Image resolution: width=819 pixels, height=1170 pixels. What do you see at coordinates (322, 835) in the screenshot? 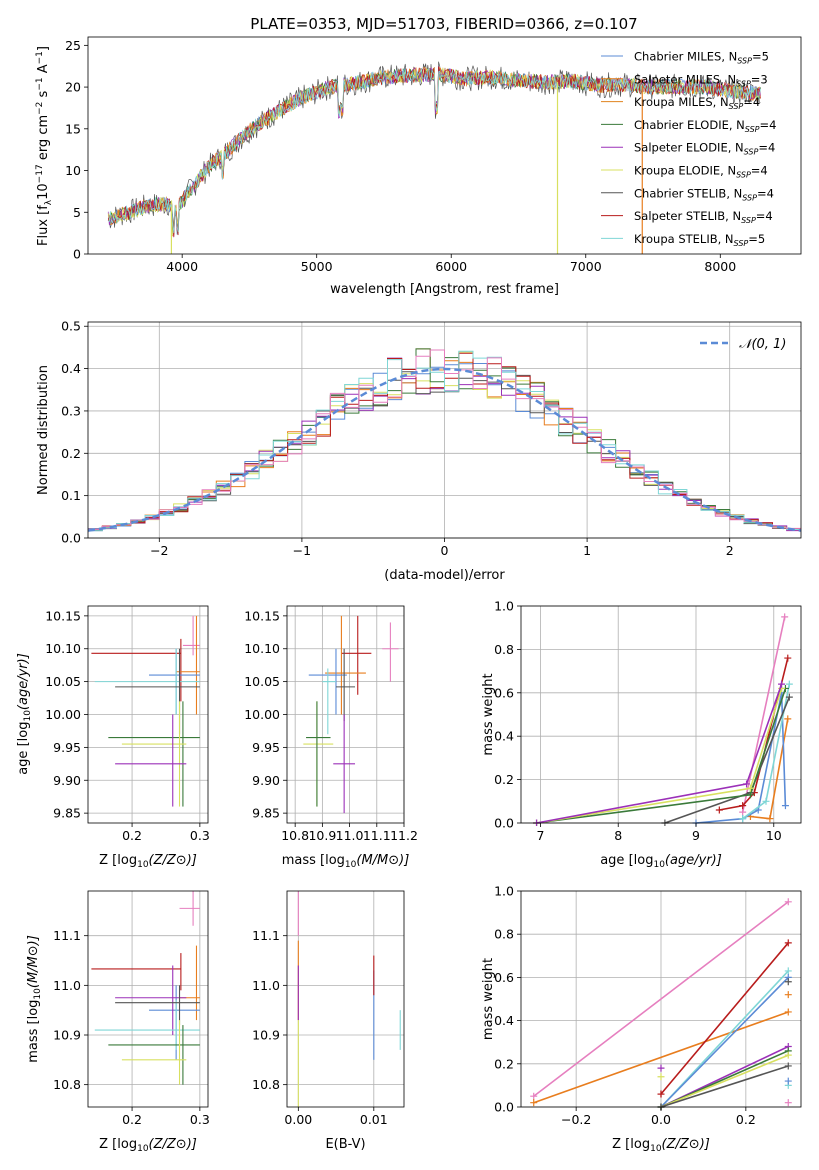
I see `x-tick-label: 10.9` at bounding box center [322, 835].